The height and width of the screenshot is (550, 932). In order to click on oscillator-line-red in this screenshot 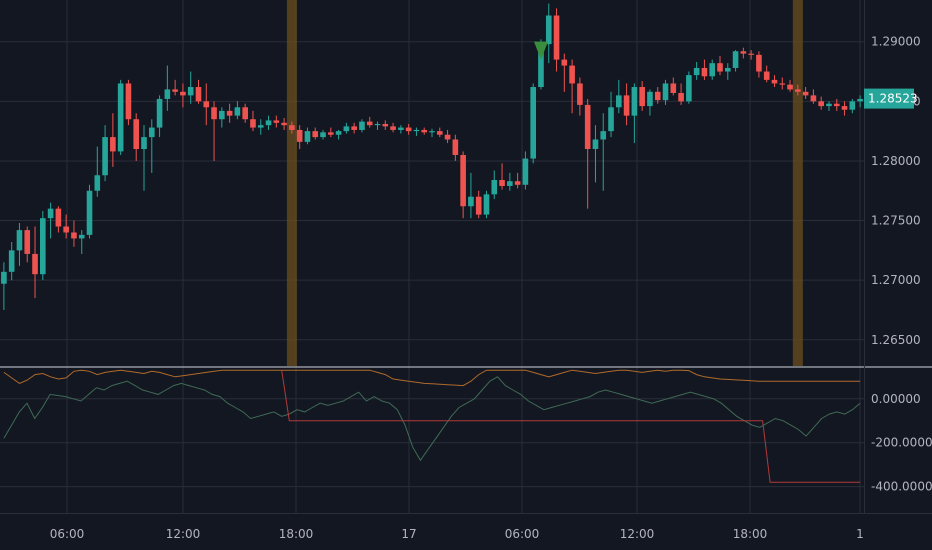, I will do `click(571, 426)`.